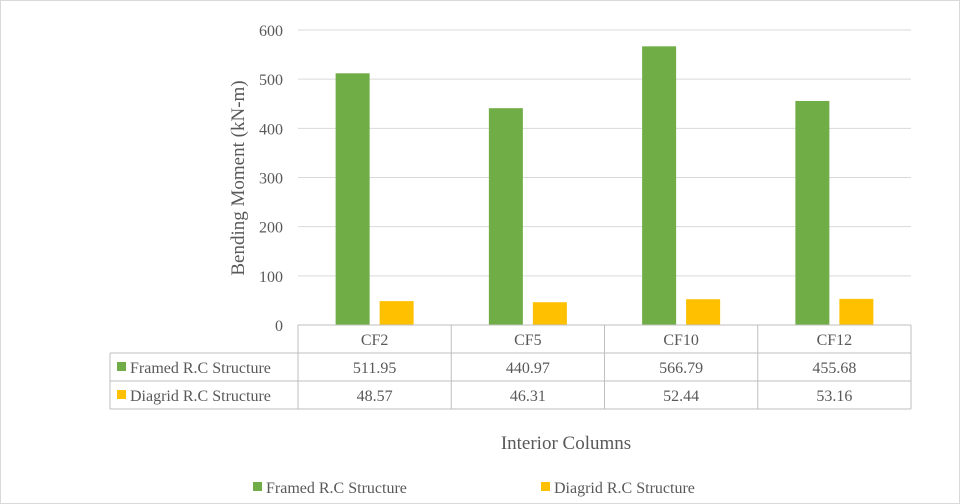 Image resolution: width=960 pixels, height=504 pixels. What do you see at coordinates (271, 277) in the screenshot?
I see `y-tick-label: 100` at bounding box center [271, 277].